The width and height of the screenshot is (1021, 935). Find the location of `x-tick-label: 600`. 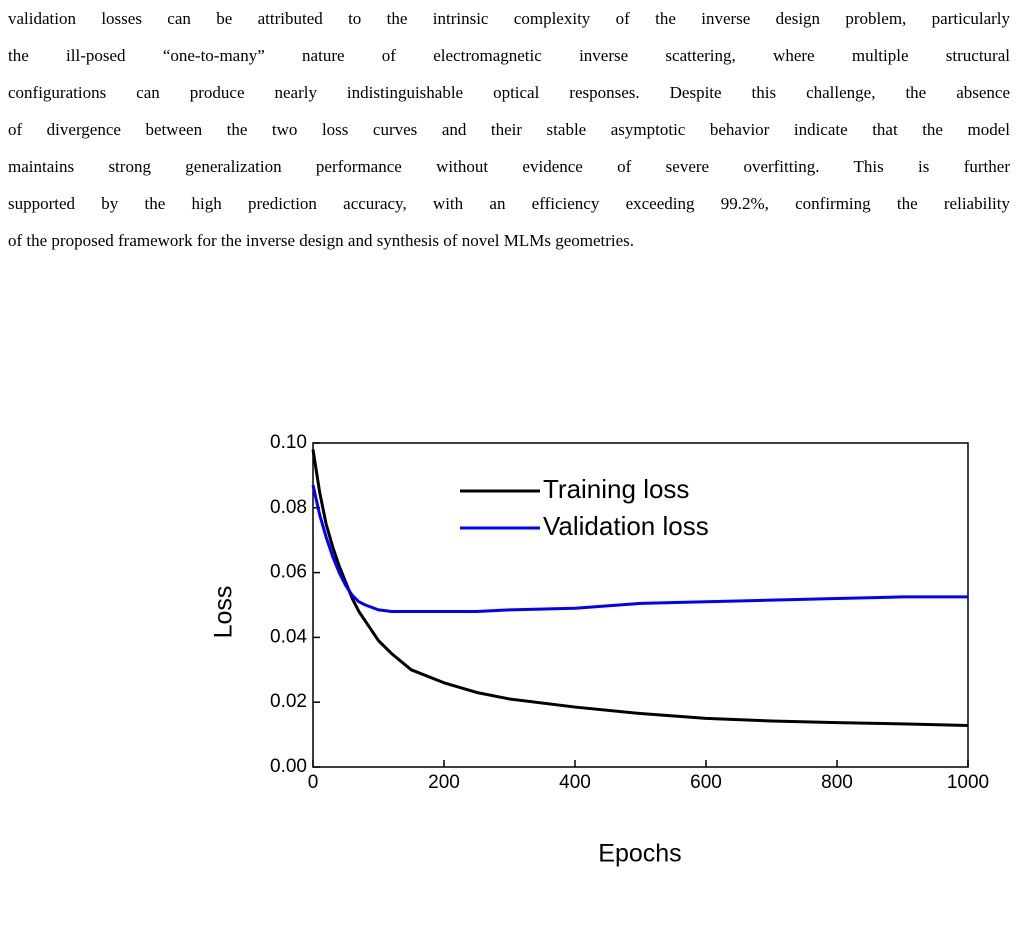

x-tick-label: 600 is located at coordinates (706, 782).